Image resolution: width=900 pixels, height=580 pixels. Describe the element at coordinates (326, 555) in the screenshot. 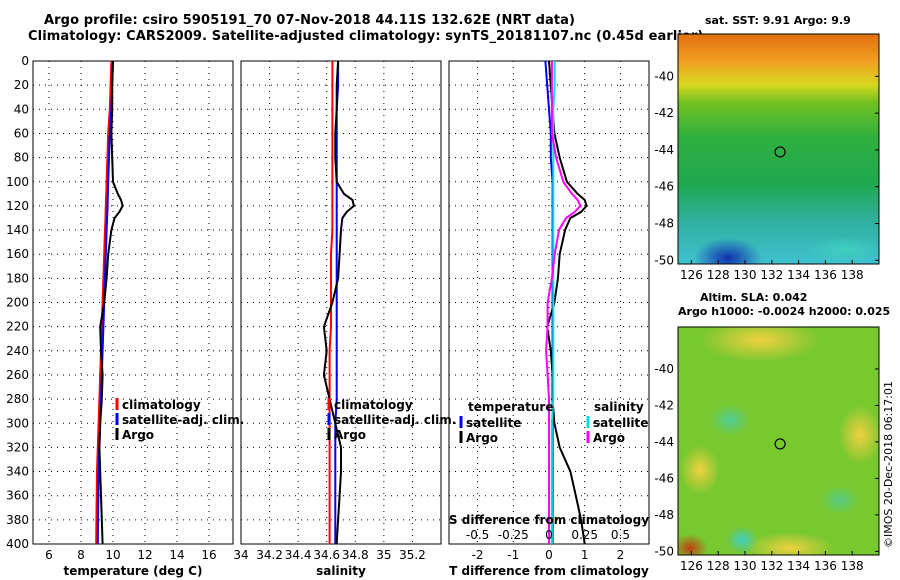

I see `sal-x-tick-label: 34.6` at that location.